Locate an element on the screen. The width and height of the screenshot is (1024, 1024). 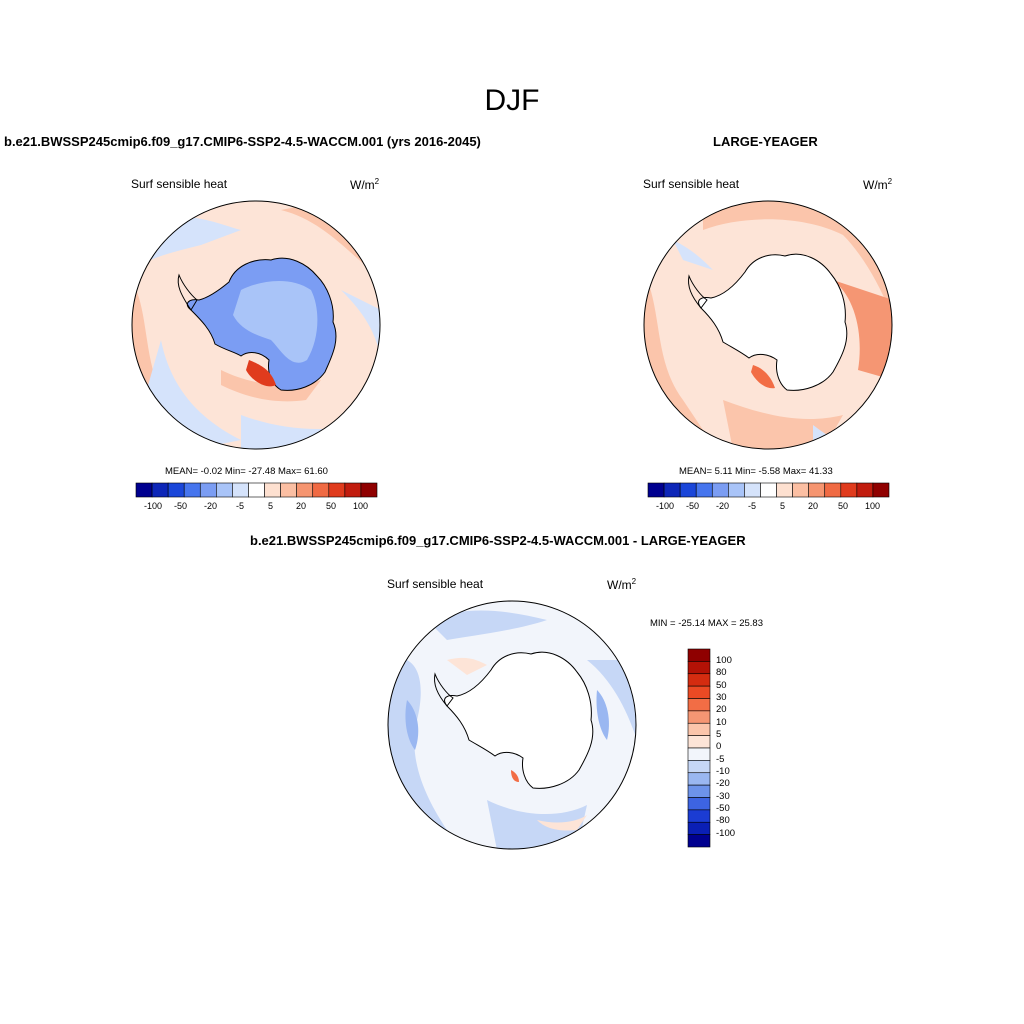
diff-colorbar-label: 50 is located at coordinates (721, 685).